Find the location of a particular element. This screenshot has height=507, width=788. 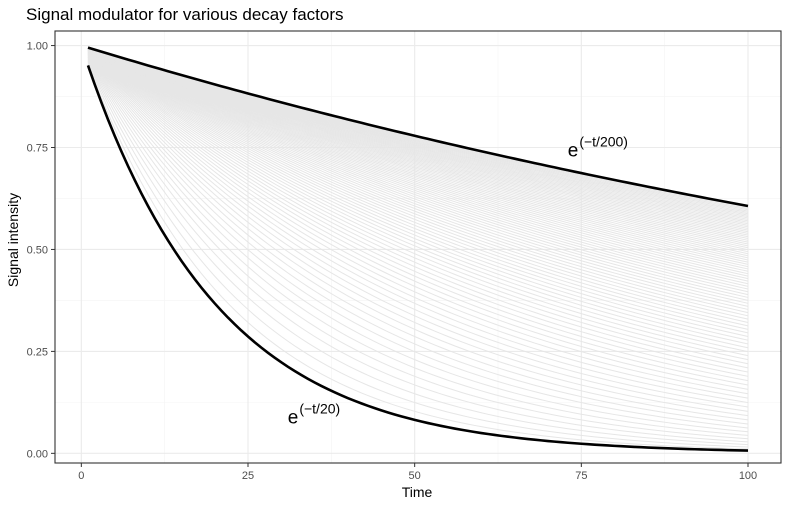

annotation: e (−t/20) is located at coordinates (314, 415).